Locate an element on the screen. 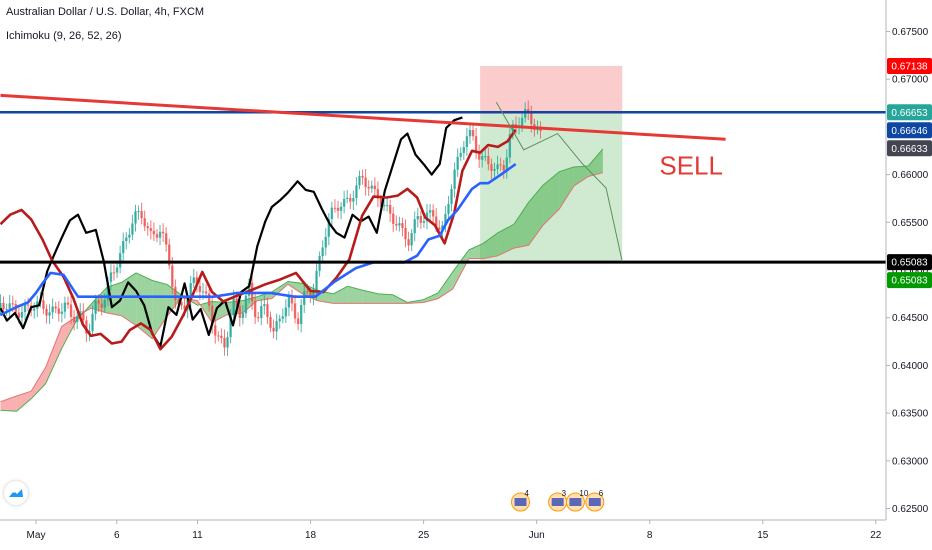 The height and width of the screenshot is (550, 932). event-flag-icon is located at coordinates (575, 502).